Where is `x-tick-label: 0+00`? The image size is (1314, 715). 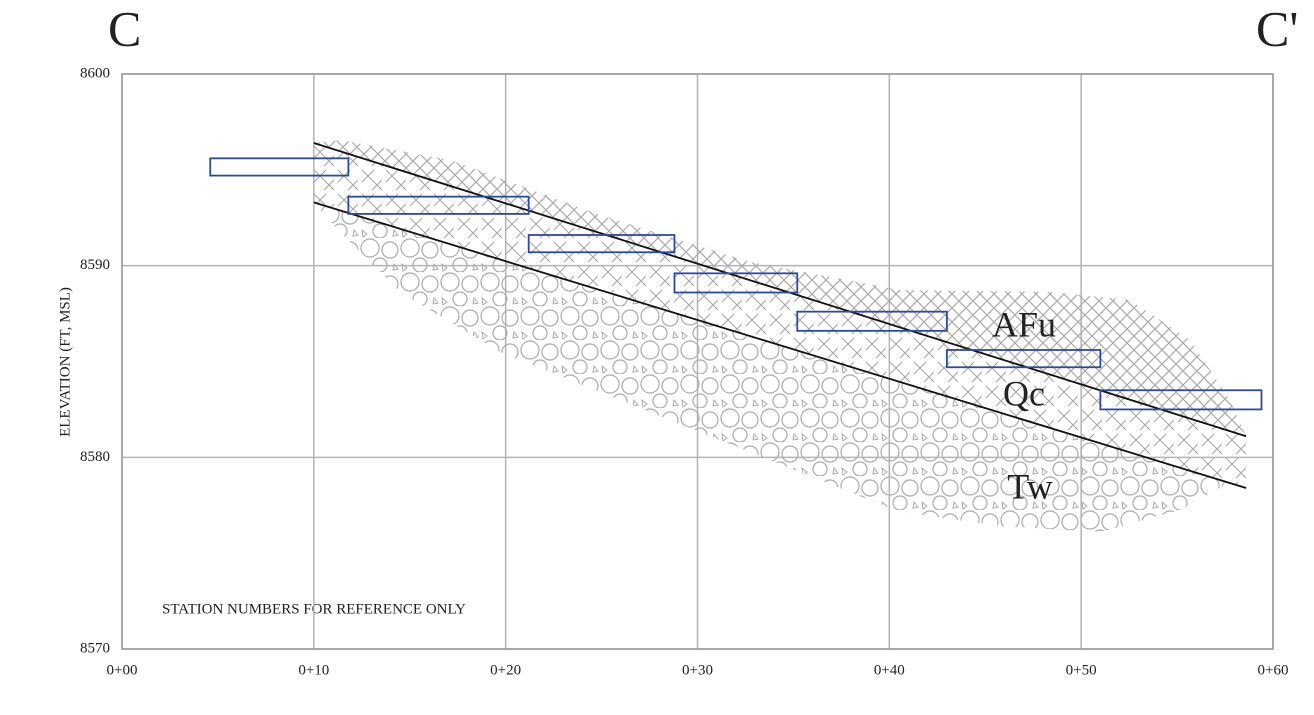
x-tick-label: 0+00 is located at coordinates (122, 670).